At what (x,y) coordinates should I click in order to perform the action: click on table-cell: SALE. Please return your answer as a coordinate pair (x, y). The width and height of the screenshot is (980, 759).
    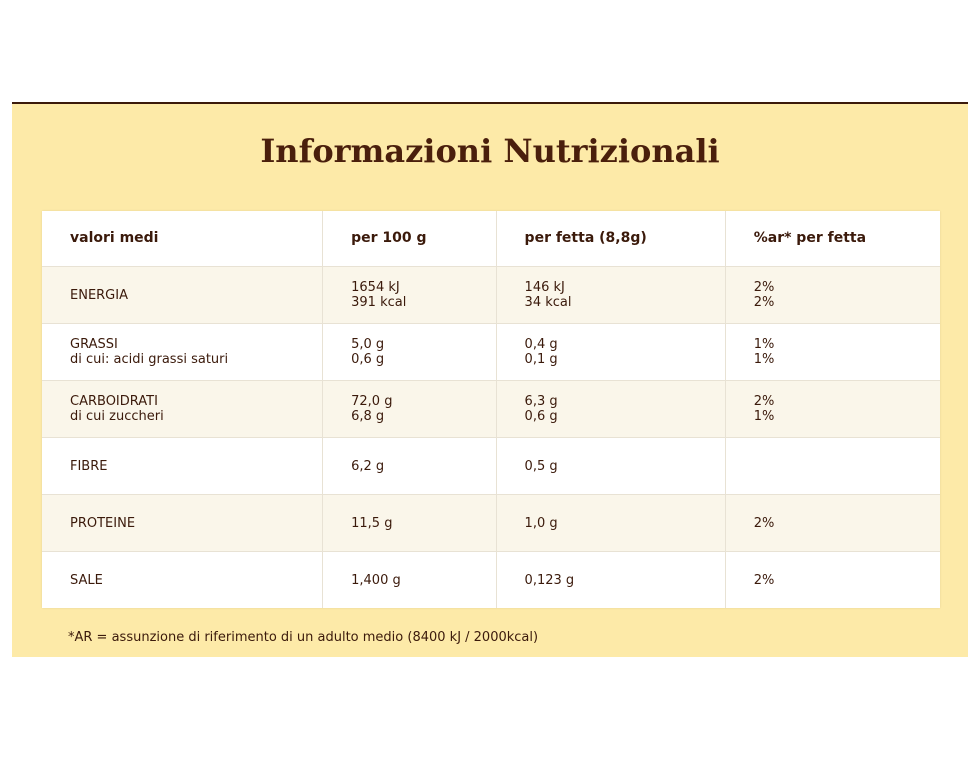
    Looking at the image, I should click on (182, 579).